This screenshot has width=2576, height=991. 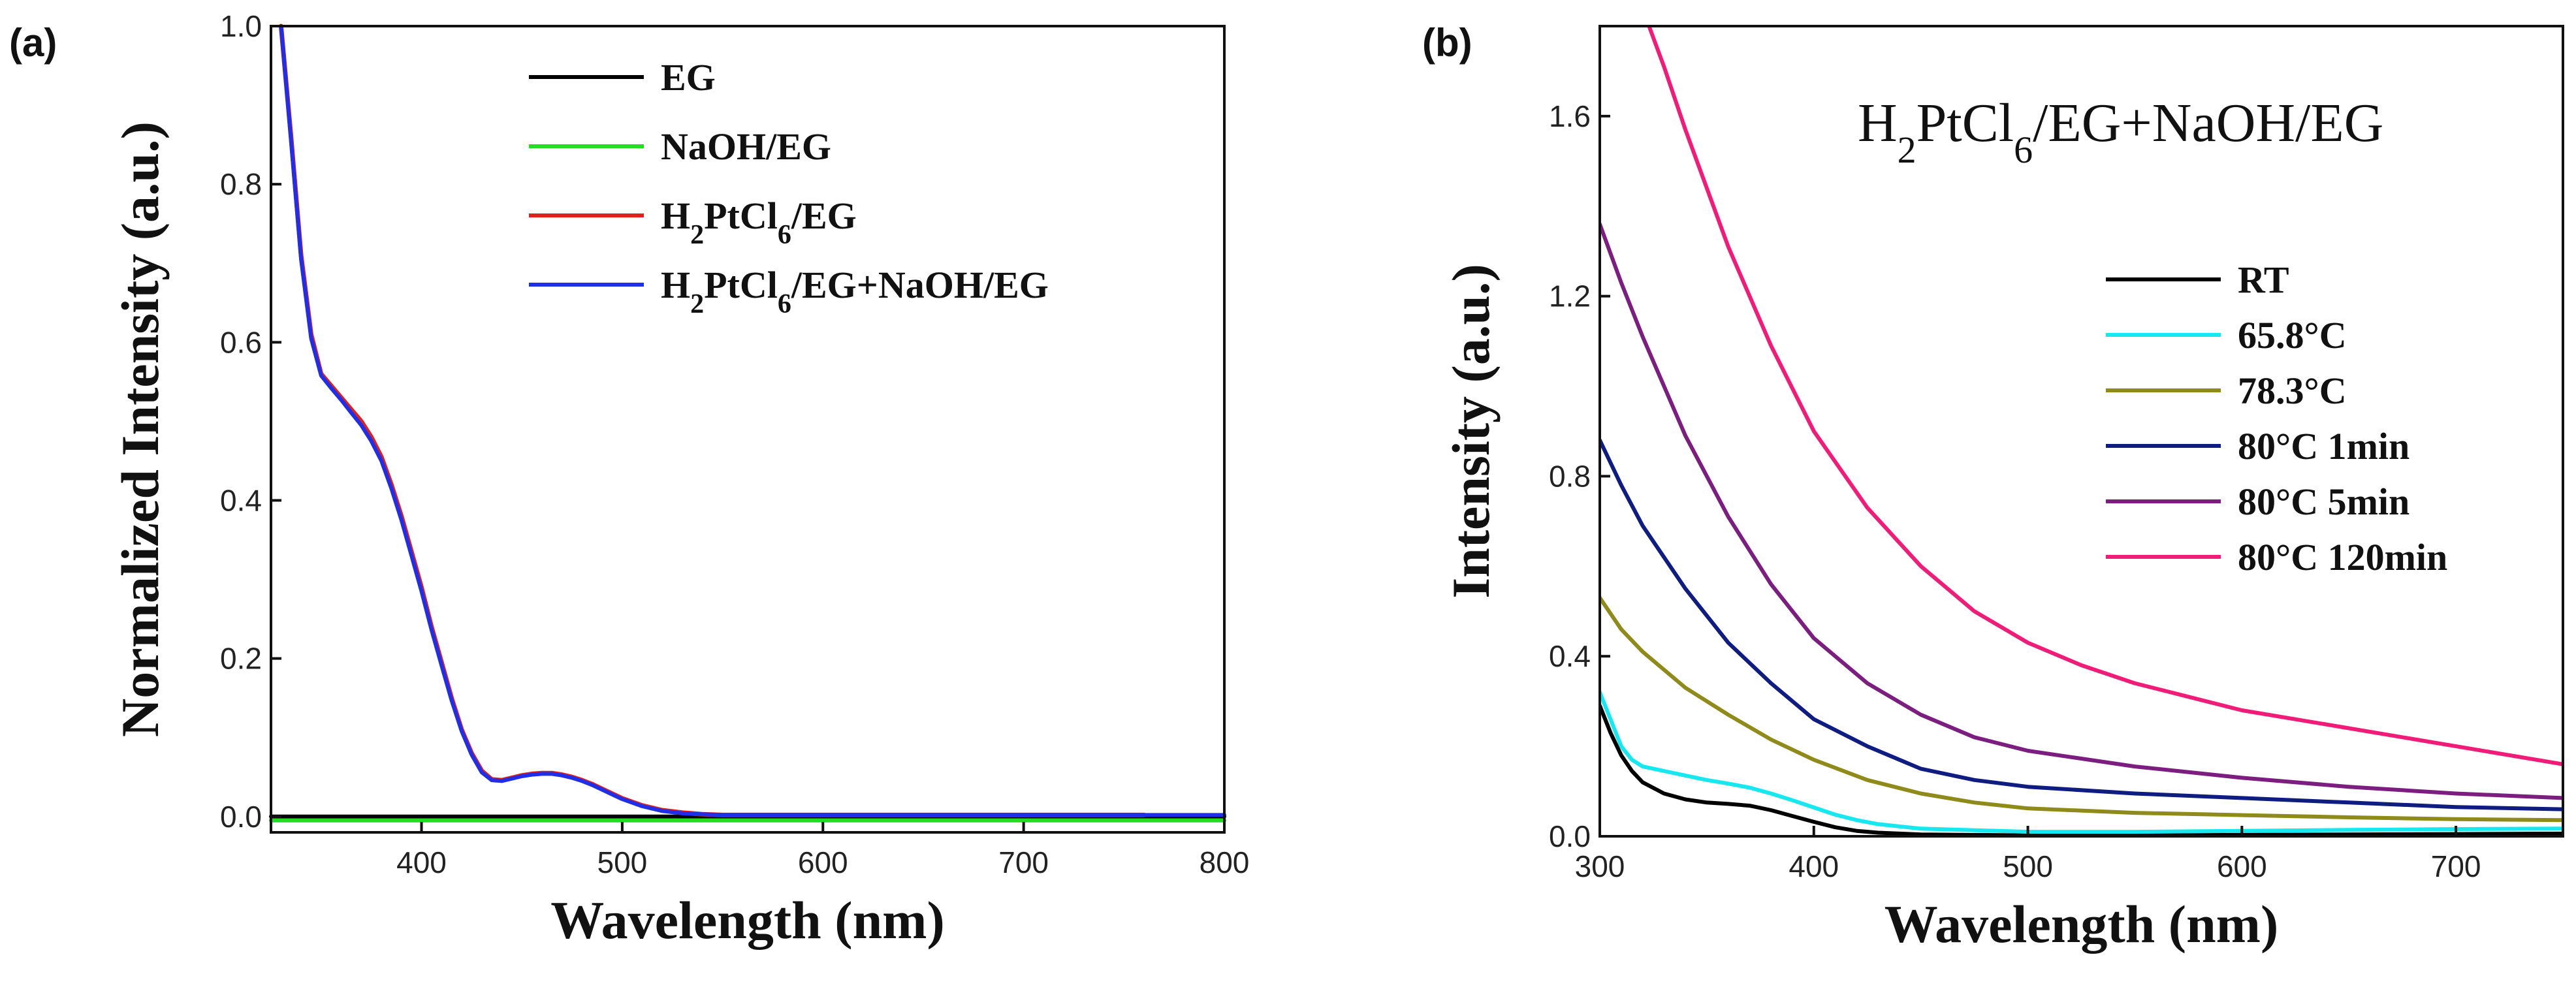 What do you see at coordinates (1447, 43) in the screenshot?
I see `panel-b-label: (b)` at bounding box center [1447, 43].